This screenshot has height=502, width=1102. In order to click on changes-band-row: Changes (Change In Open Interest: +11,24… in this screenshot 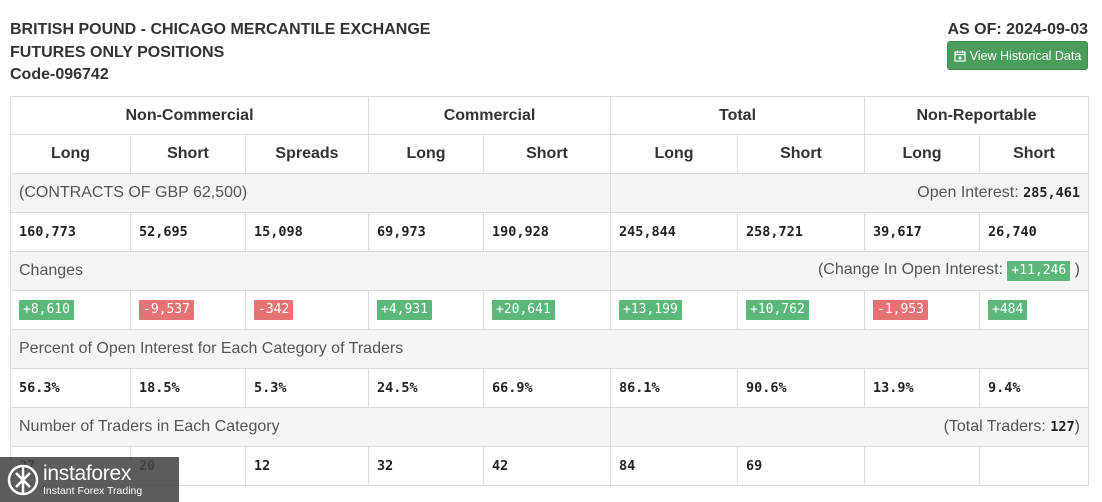, I will do `click(549, 271)`.